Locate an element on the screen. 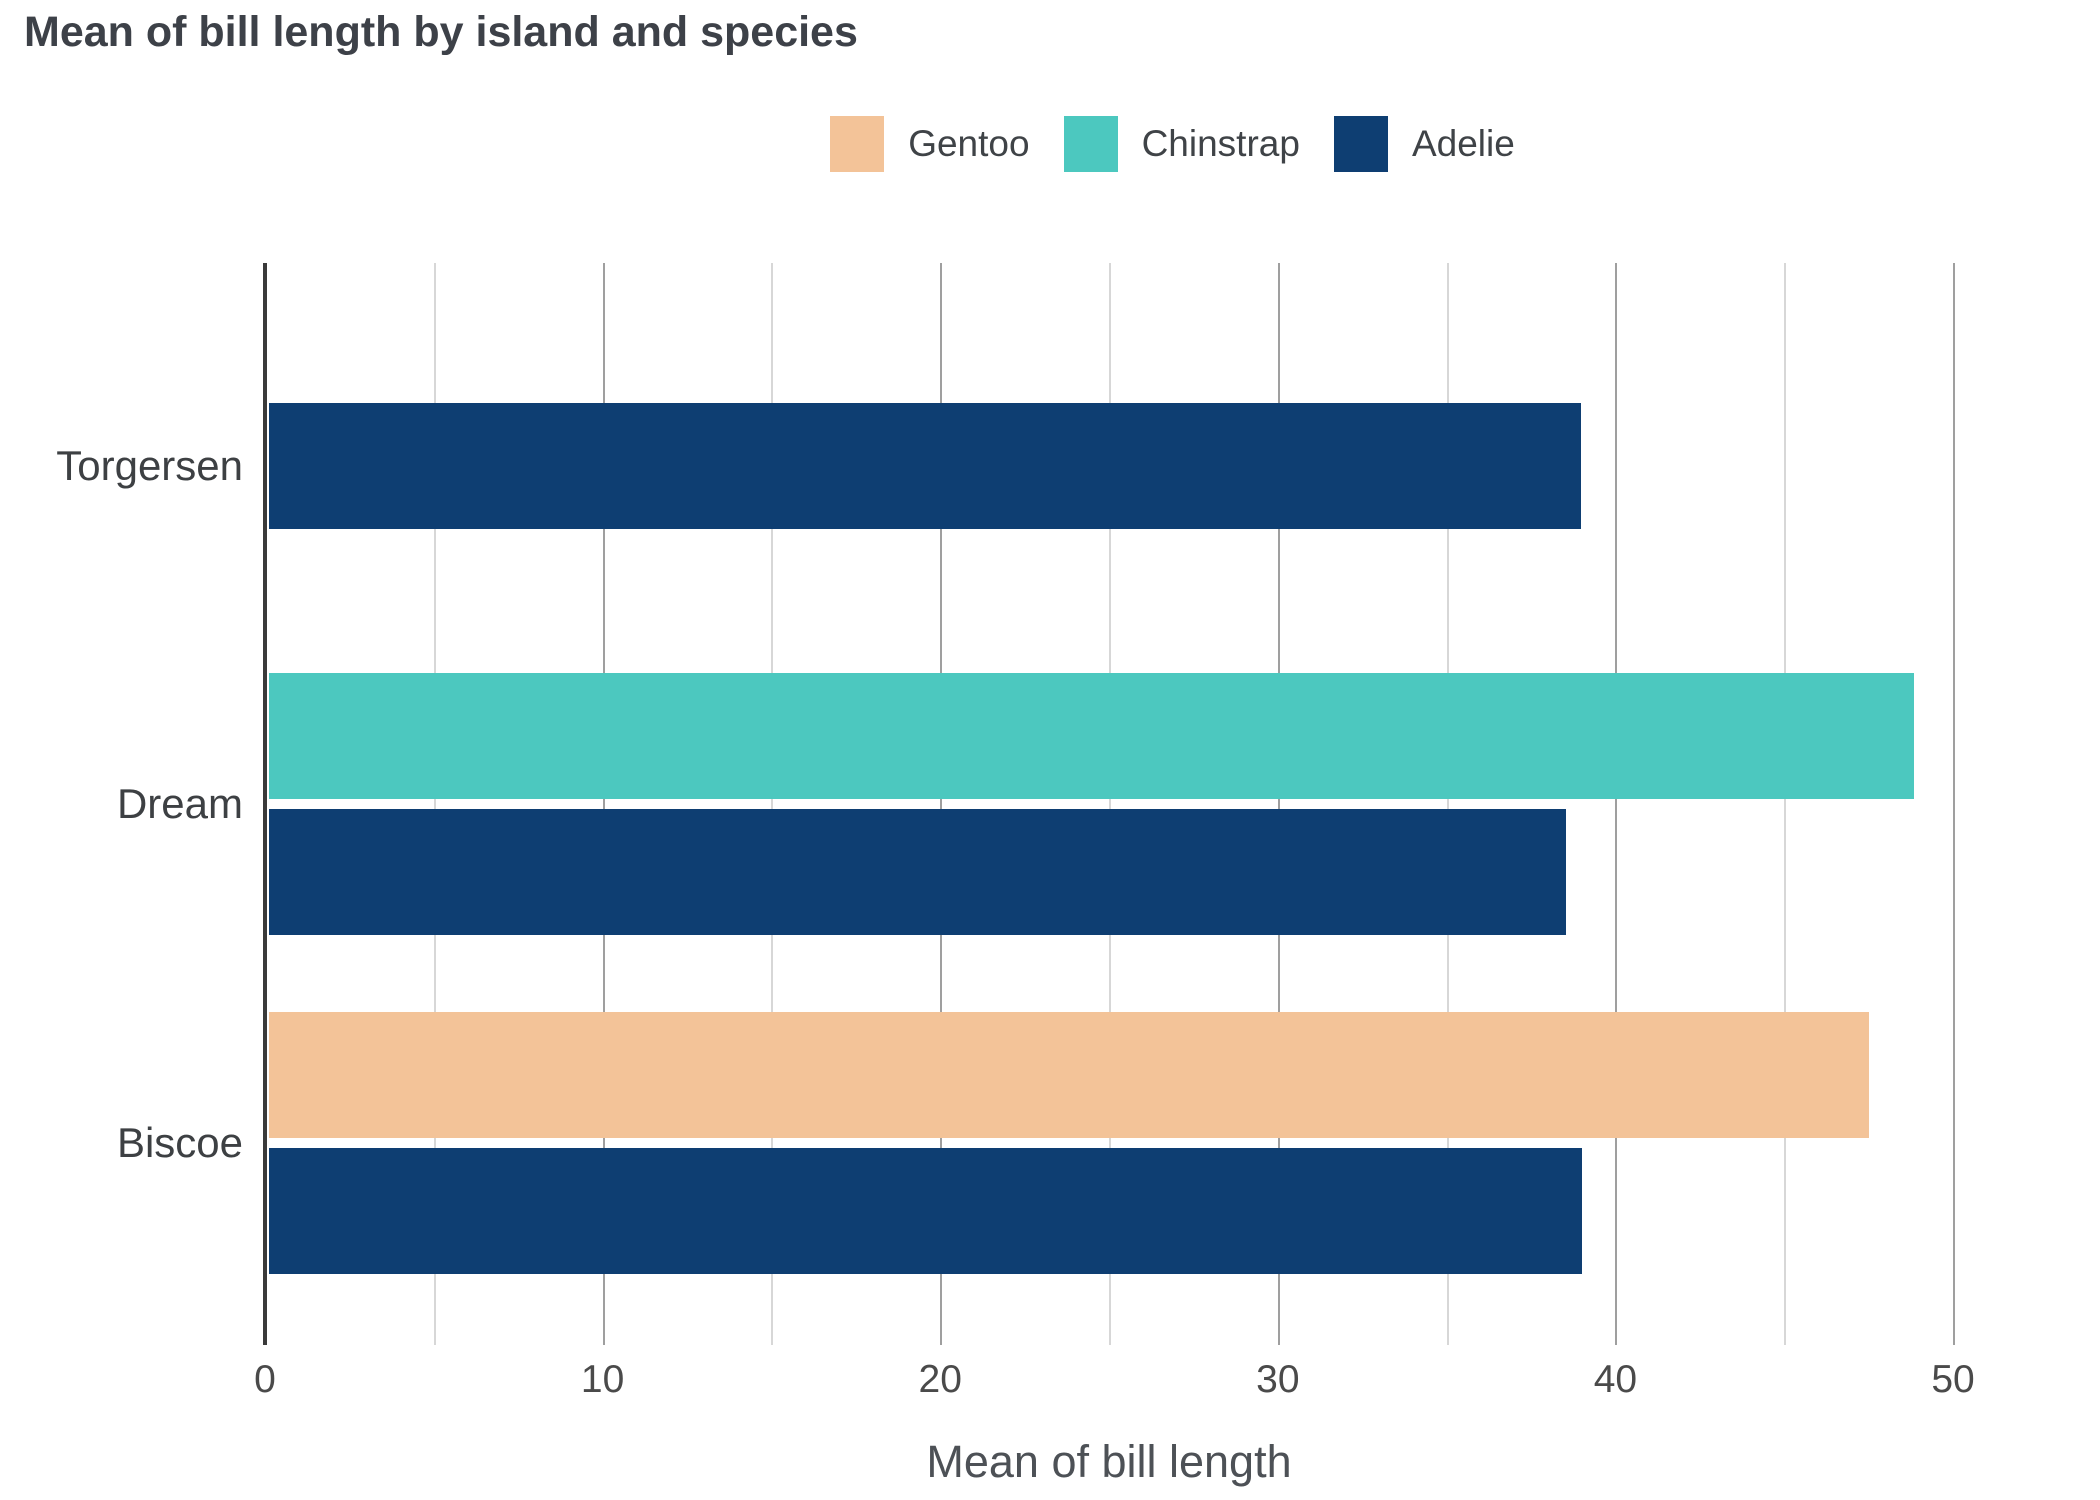 The height and width of the screenshot is (1500, 2100). bar-group-torgersen is located at coordinates (1174, 466).